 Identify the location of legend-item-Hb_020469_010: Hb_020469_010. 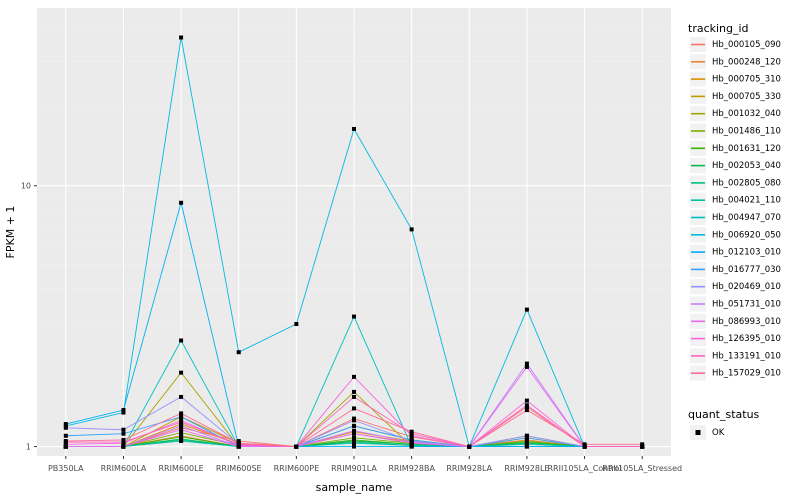
(735, 287).